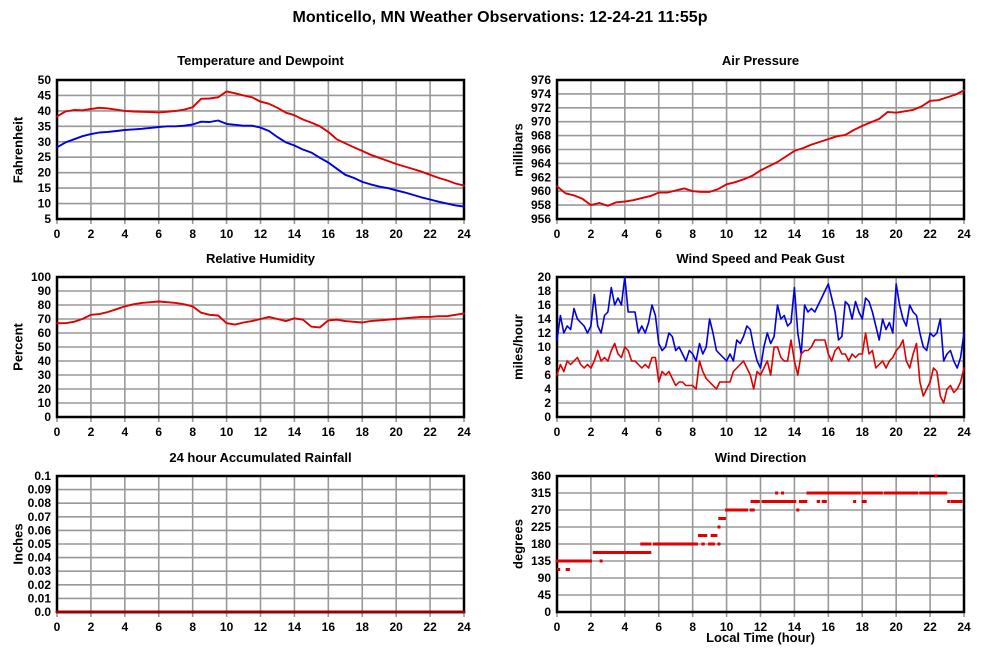 The image size is (1000, 660). What do you see at coordinates (45, 157) in the screenshot?
I see `svg-text: 25` at bounding box center [45, 157].